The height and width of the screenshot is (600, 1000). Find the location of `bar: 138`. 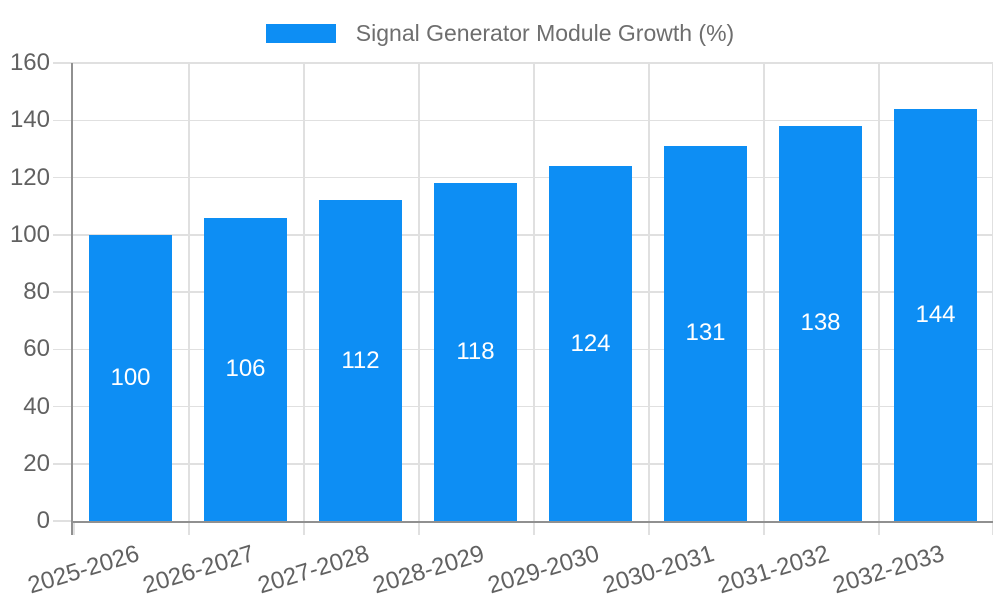

bar: 138 is located at coordinates (820, 323).